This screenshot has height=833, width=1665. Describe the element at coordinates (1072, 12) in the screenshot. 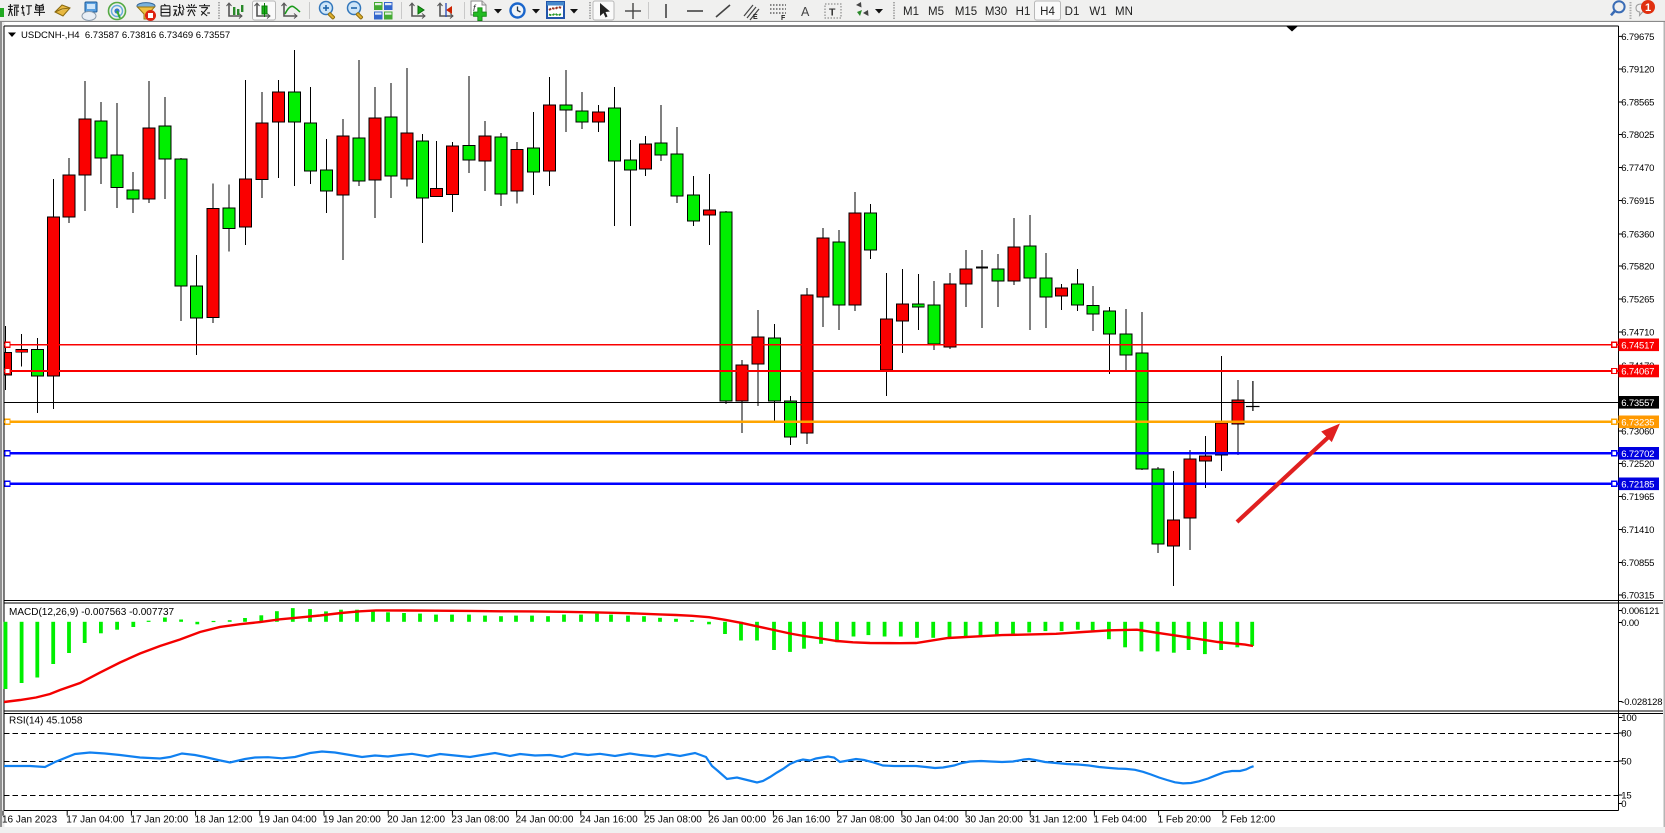

I see `svg-text: D1` at that location.